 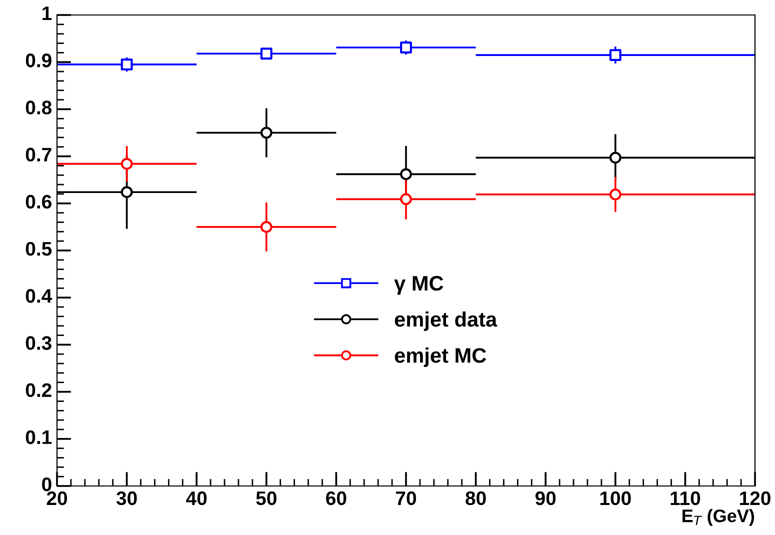 What do you see at coordinates (336, 498) in the screenshot?
I see `x-tick-label: 60` at bounding box center [336, 498].